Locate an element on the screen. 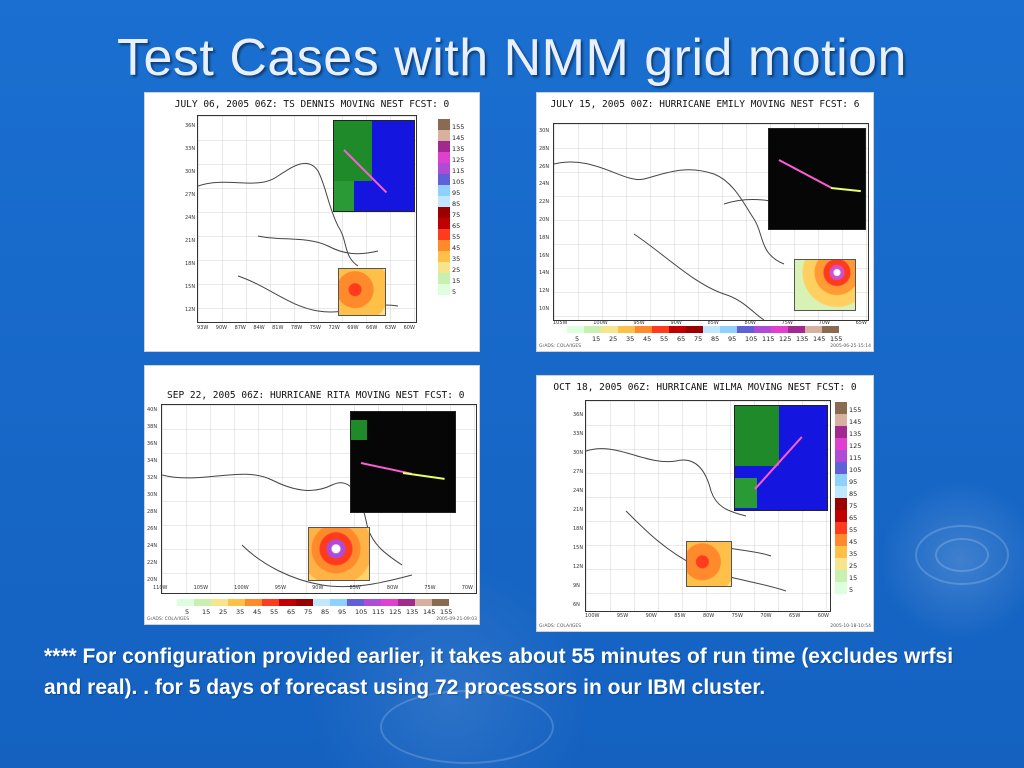  wilma-color-scale is located at coordinates (841, 498).